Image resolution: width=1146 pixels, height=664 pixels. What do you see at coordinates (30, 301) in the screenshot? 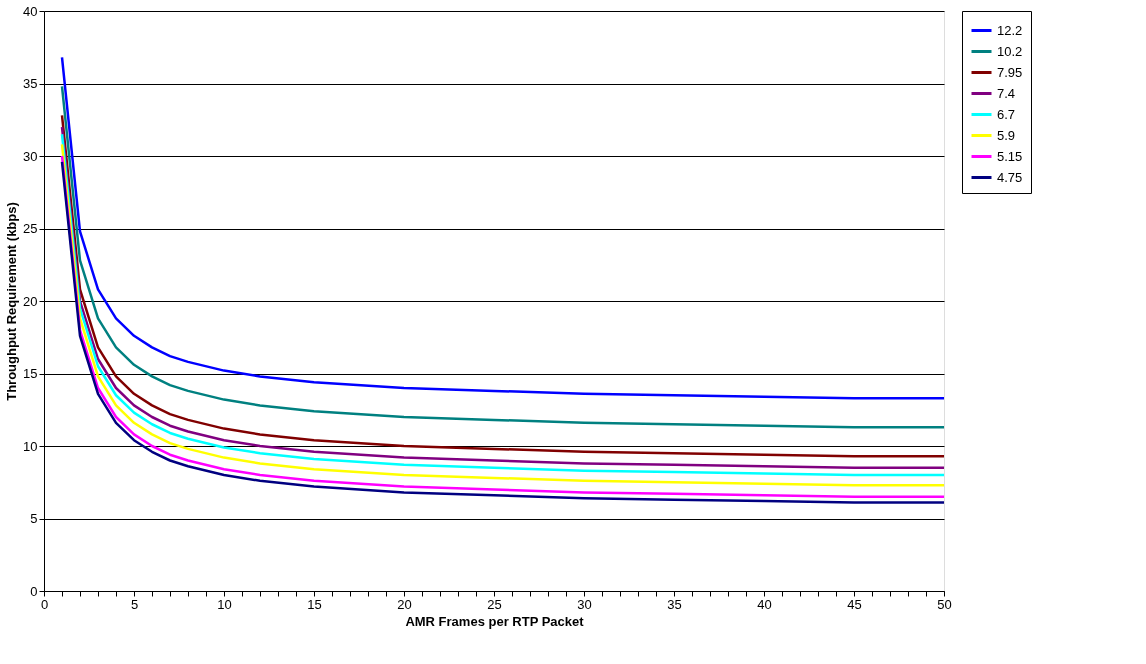
I see `y-tick-label: 20` at bounding box center [30, 301].